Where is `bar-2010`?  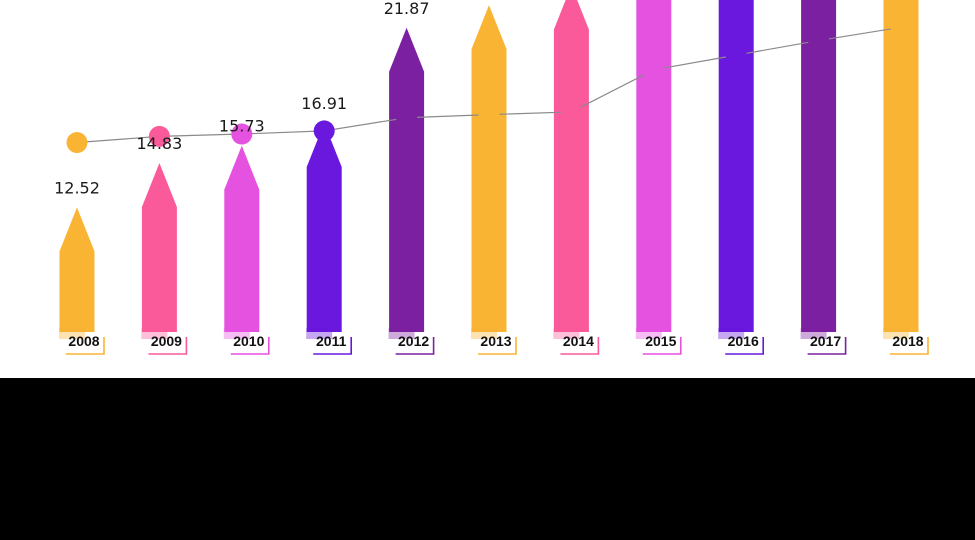 bar-2010 is located at coordinates (242, 238).